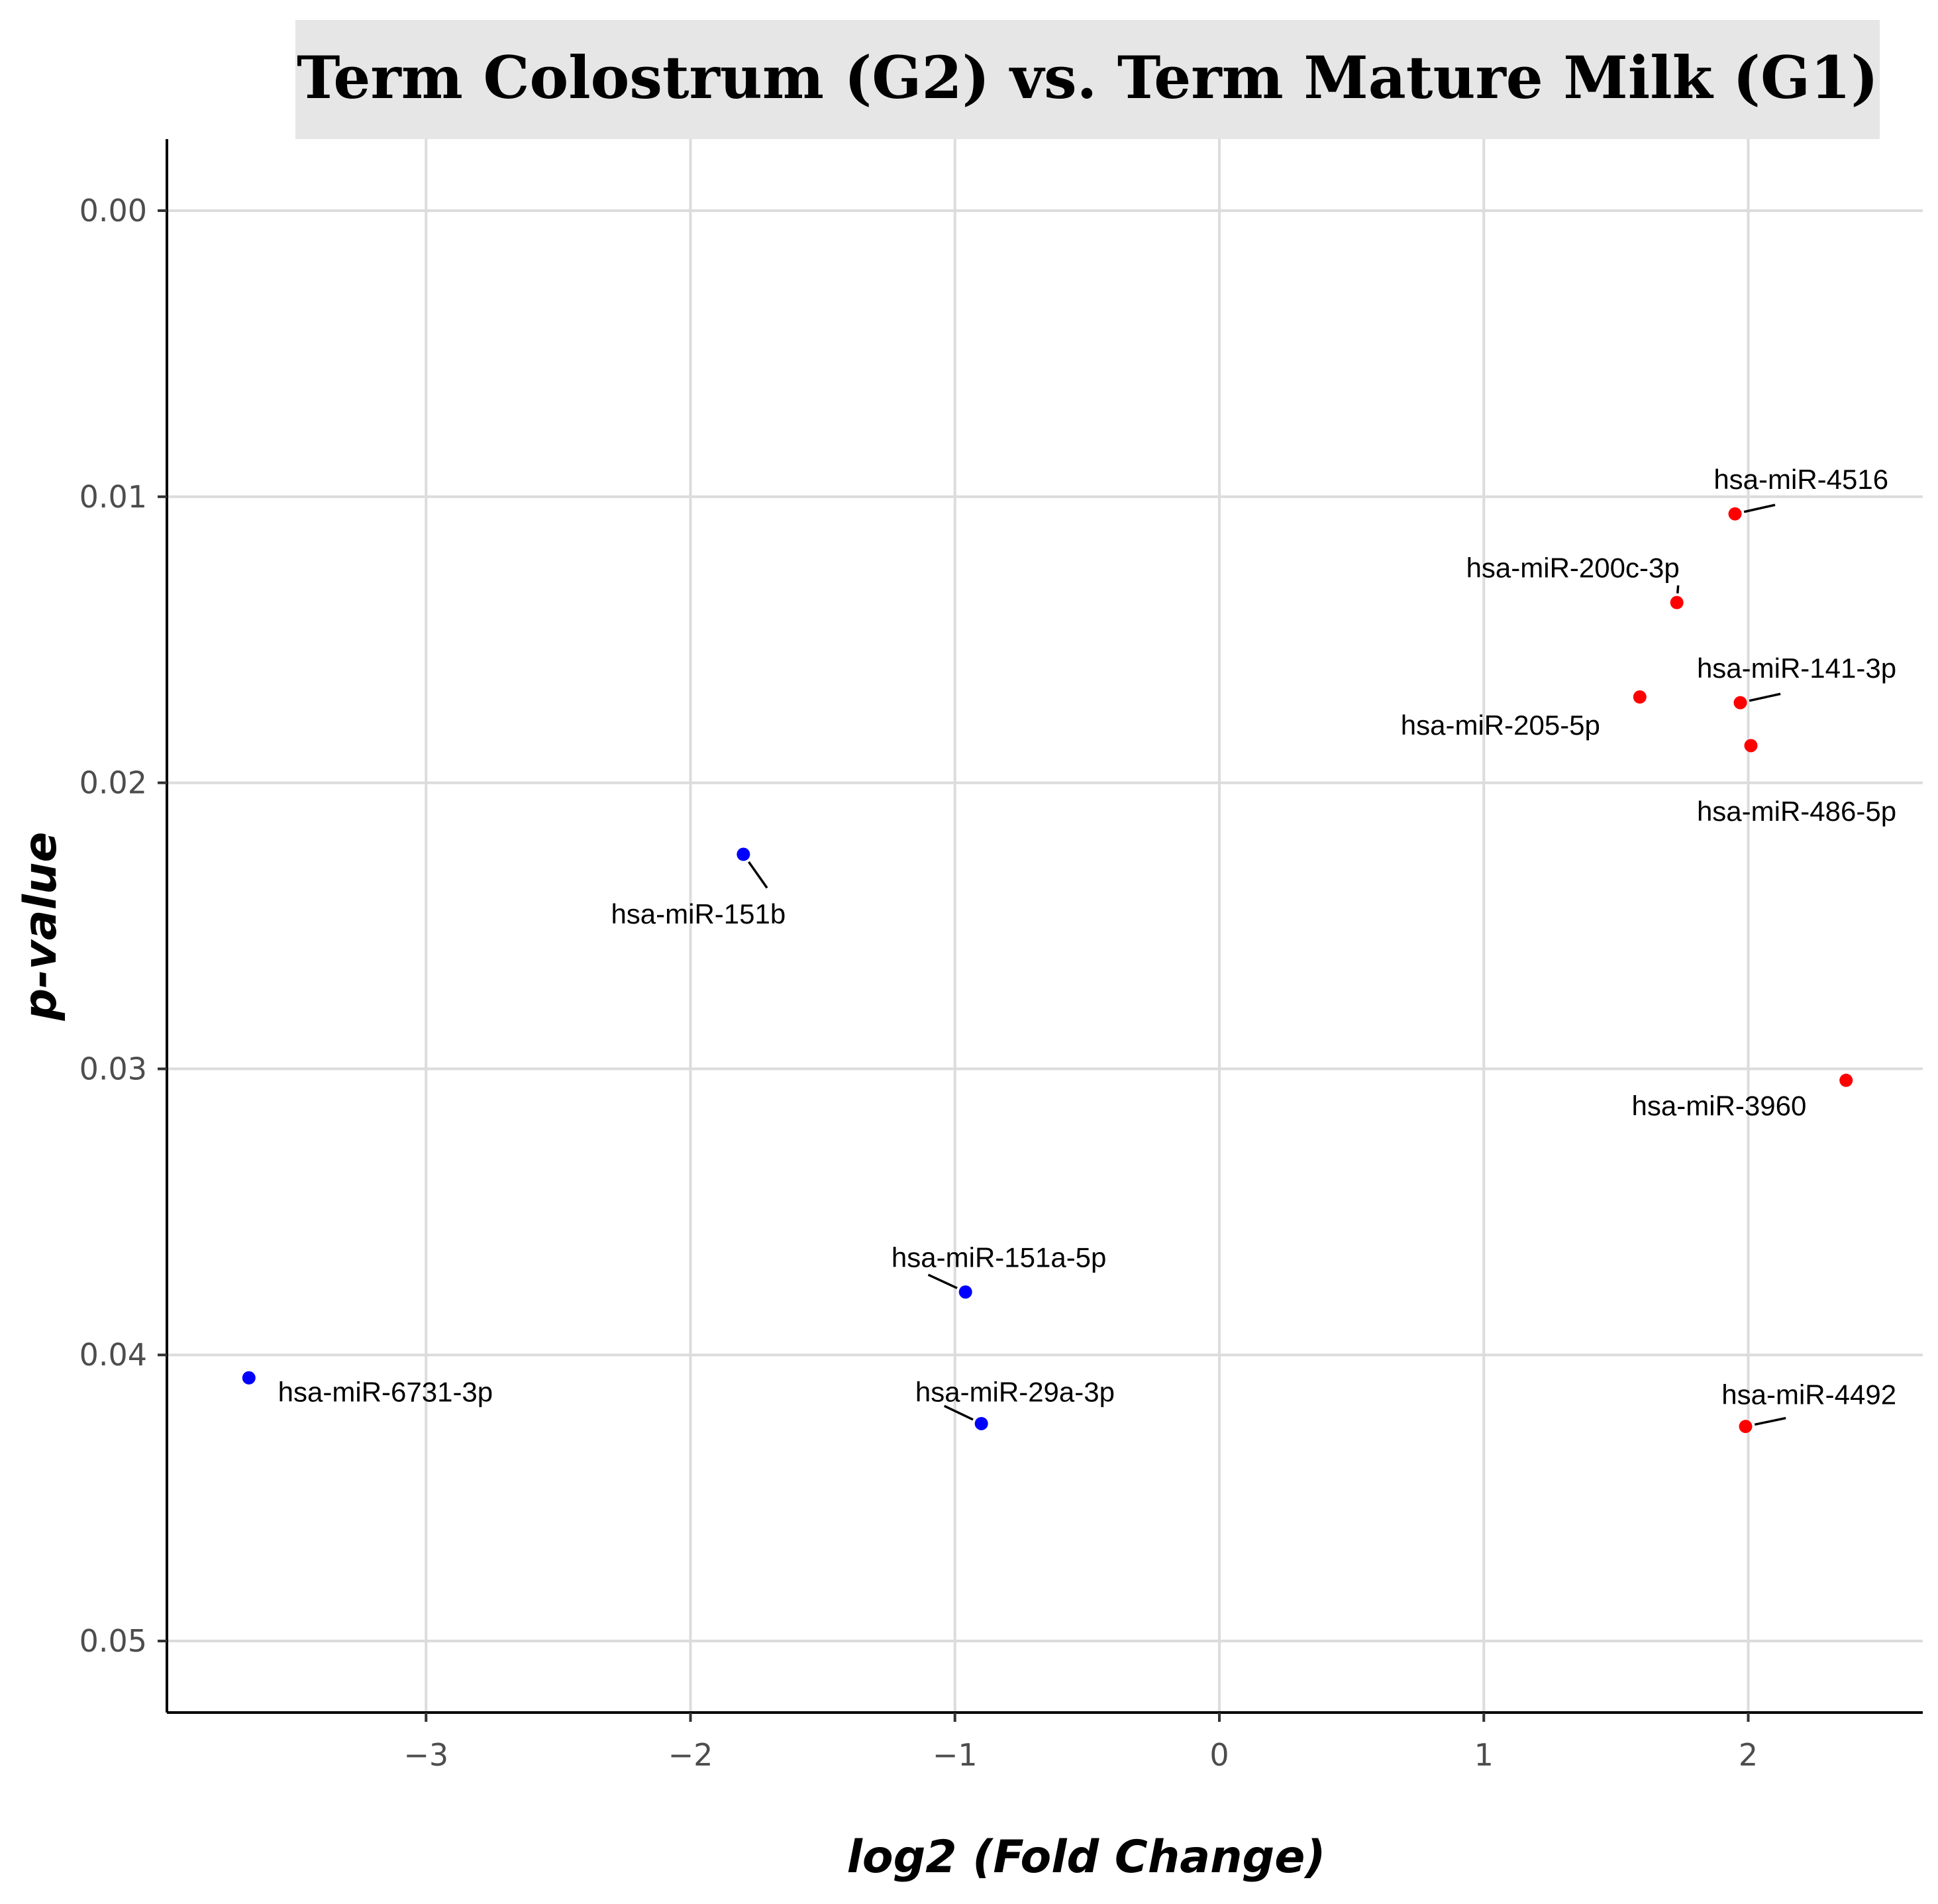 This screenshot has height=1904, width=1938. I want to click on point-label: hsa-miR-205-5p, so click(1500, 725).